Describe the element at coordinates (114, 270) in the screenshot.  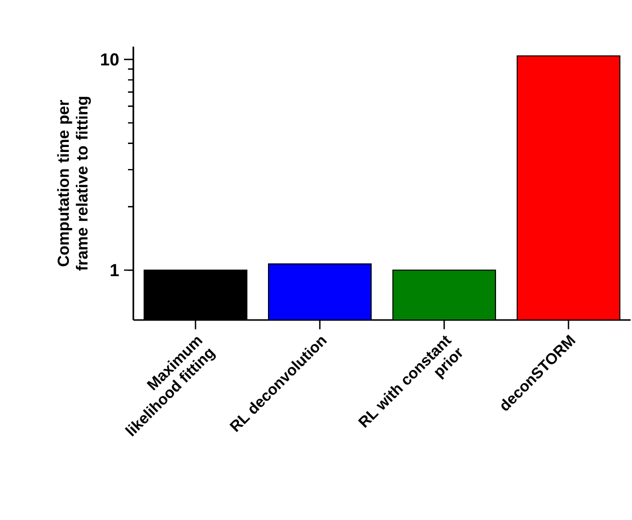
I see `y-tick-label: 1` at that location.